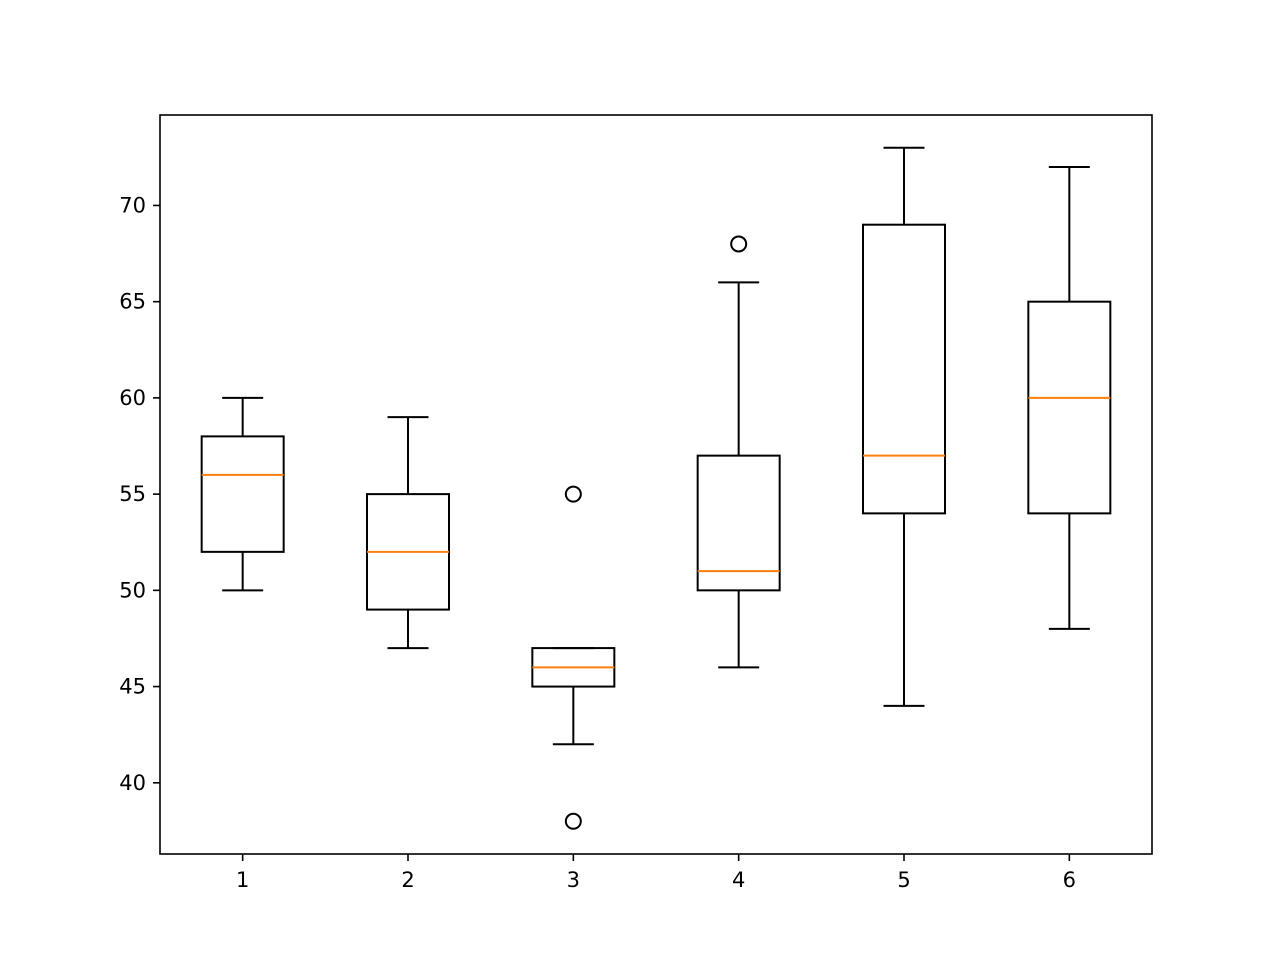  What do you see at coordinates (656, 873) in the screenshot?
I see `x-axis: 1 2 3 4 5 6` at bounding box center [656, 873].